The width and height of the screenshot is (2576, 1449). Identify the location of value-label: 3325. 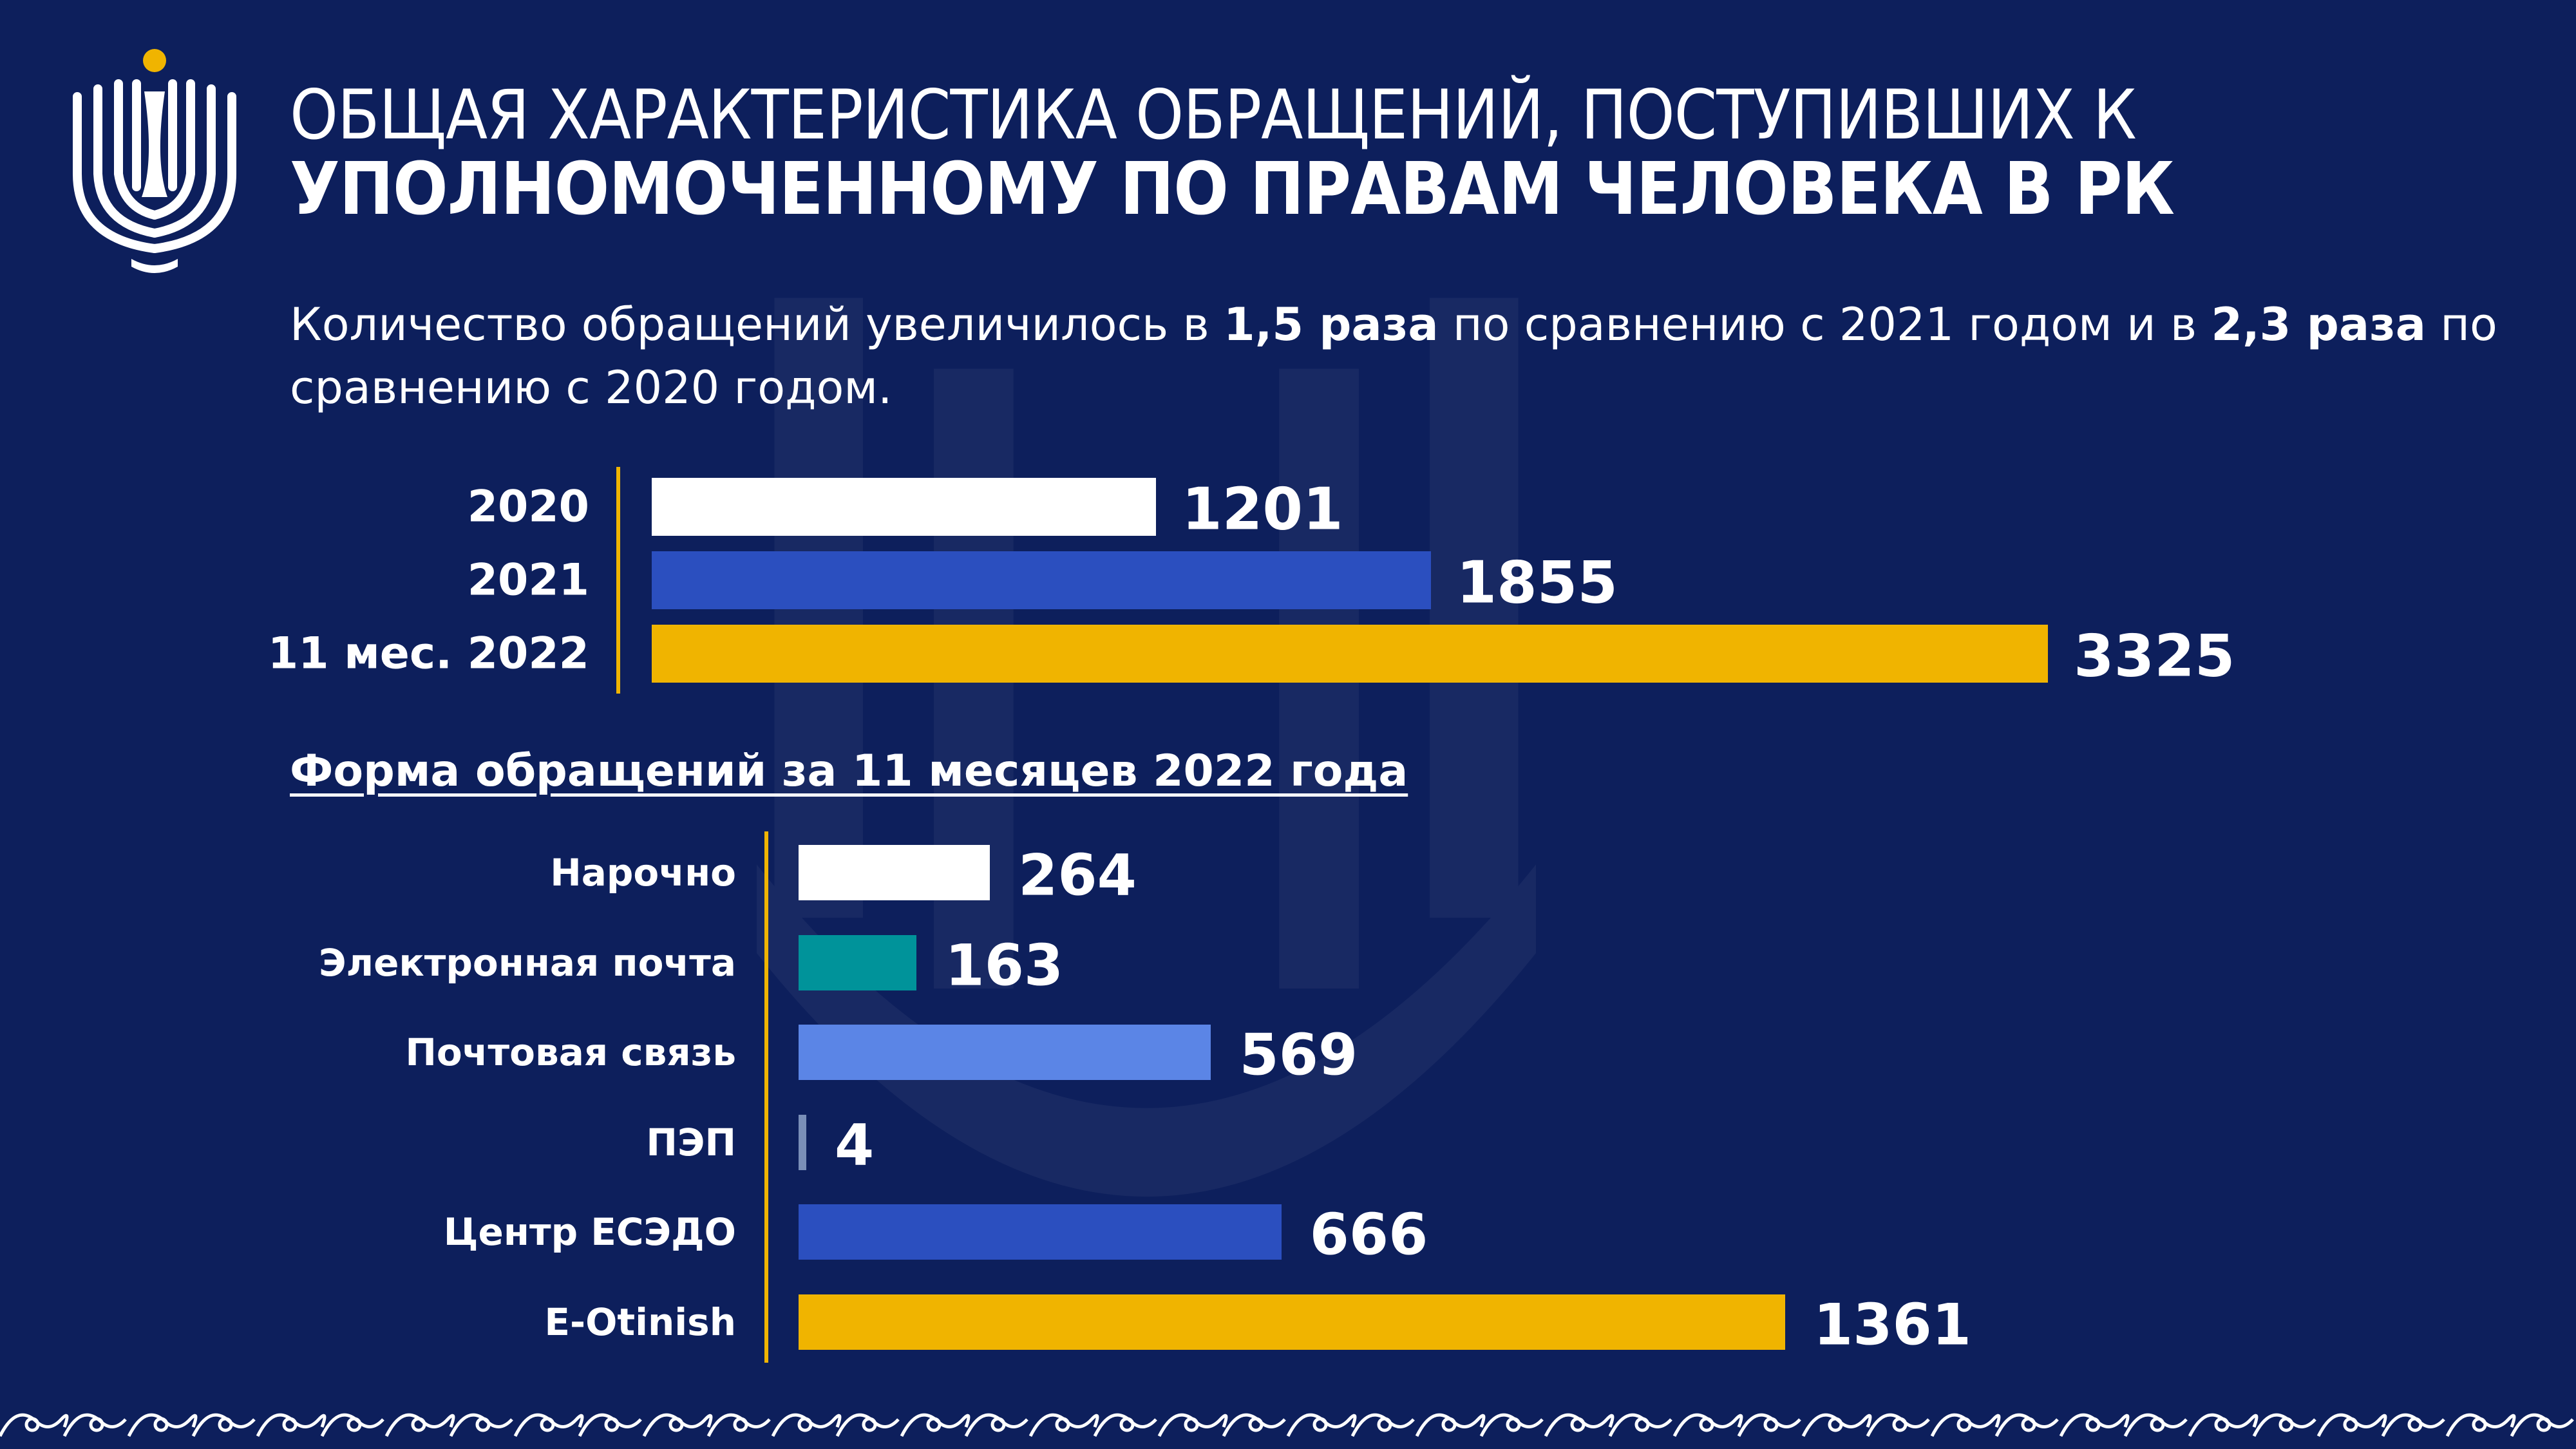
(2154, 656).